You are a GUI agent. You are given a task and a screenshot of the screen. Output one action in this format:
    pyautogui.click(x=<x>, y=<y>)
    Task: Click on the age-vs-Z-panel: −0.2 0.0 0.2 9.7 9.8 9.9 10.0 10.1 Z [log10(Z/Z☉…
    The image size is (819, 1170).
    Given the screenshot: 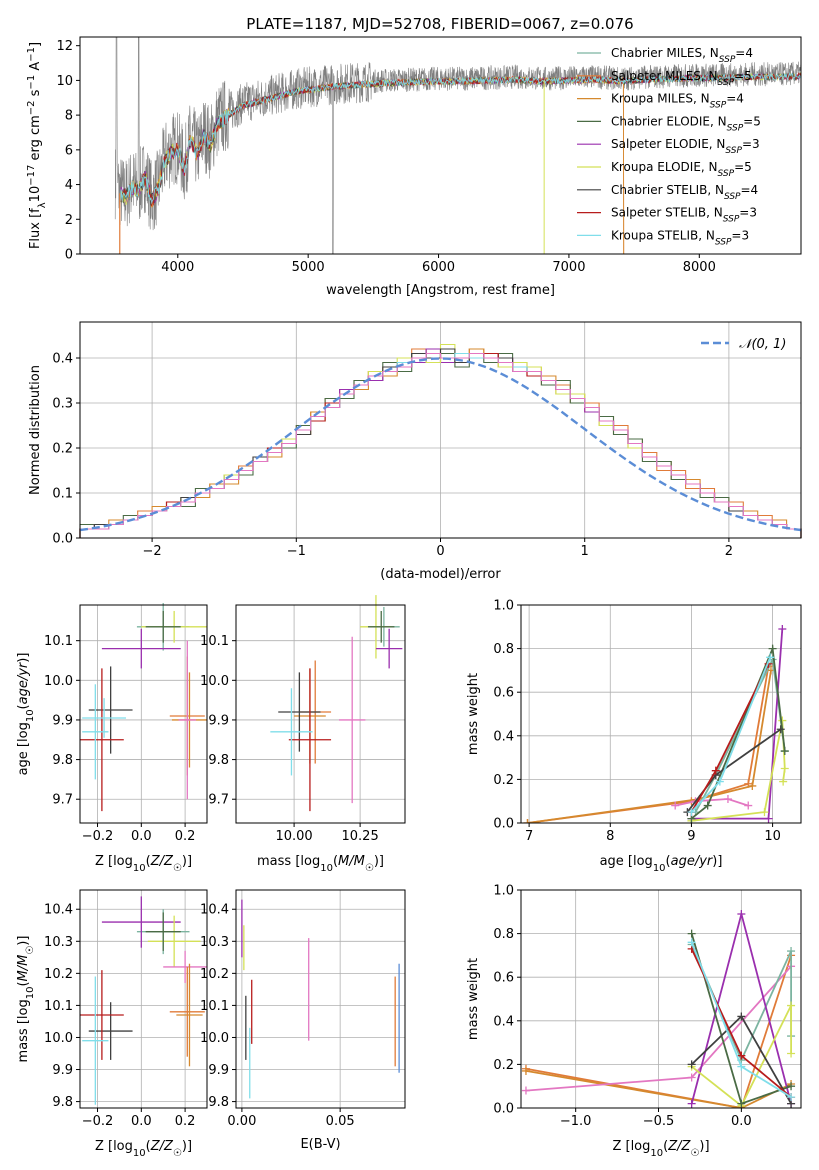 What is the action you would take?
    pyautogui.click(x=112, y=738)
    